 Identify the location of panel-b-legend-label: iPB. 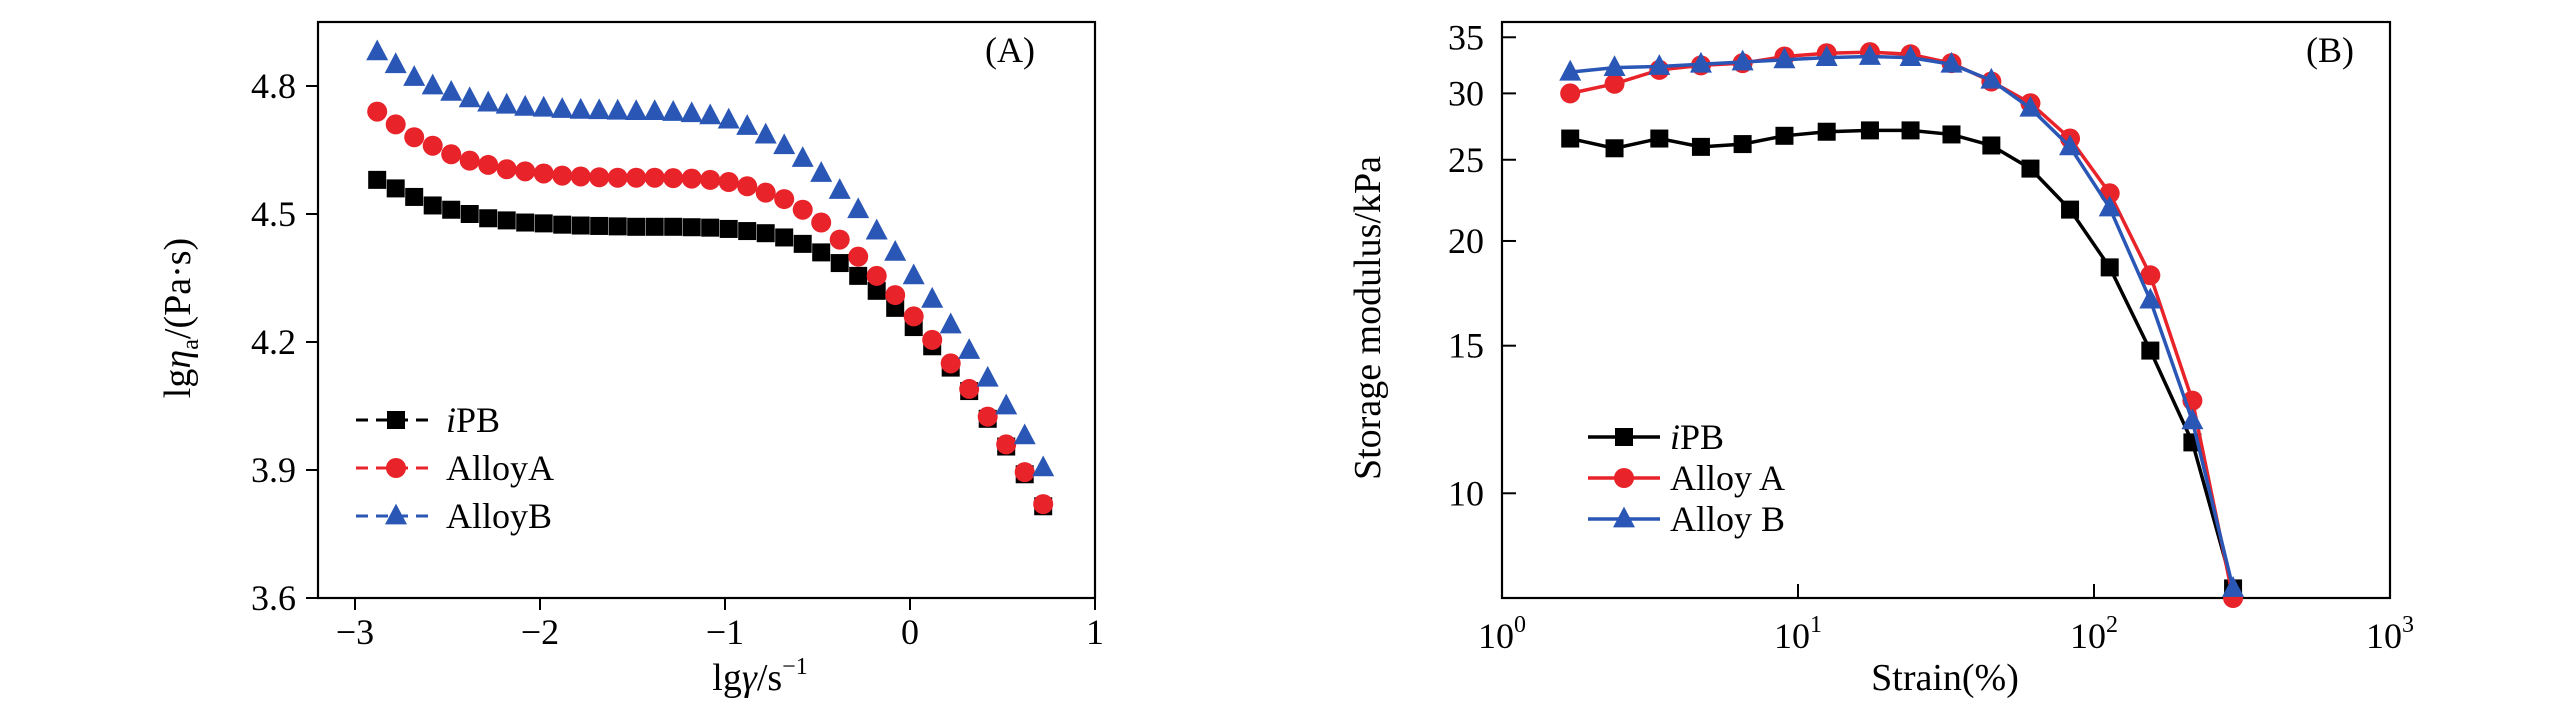
(1697, 437).